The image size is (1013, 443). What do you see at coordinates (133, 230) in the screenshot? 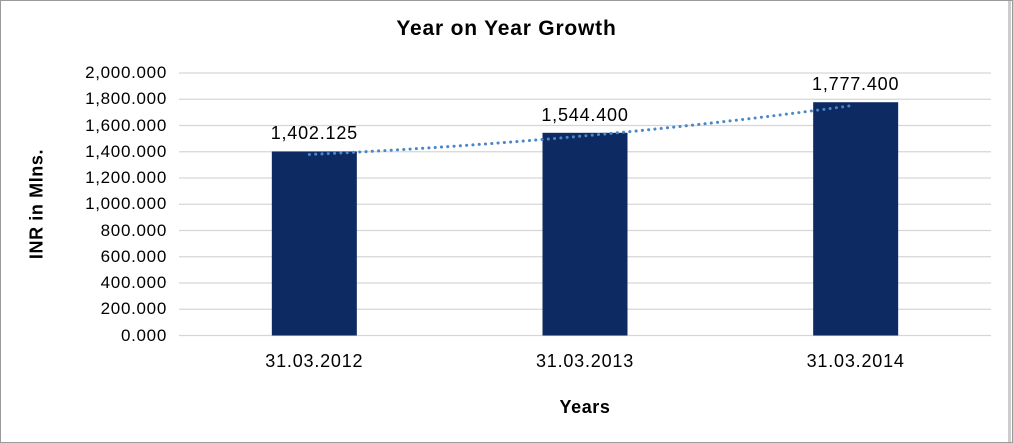
I see `y-tick-label: 800.000` at bounding box center [133, 230].